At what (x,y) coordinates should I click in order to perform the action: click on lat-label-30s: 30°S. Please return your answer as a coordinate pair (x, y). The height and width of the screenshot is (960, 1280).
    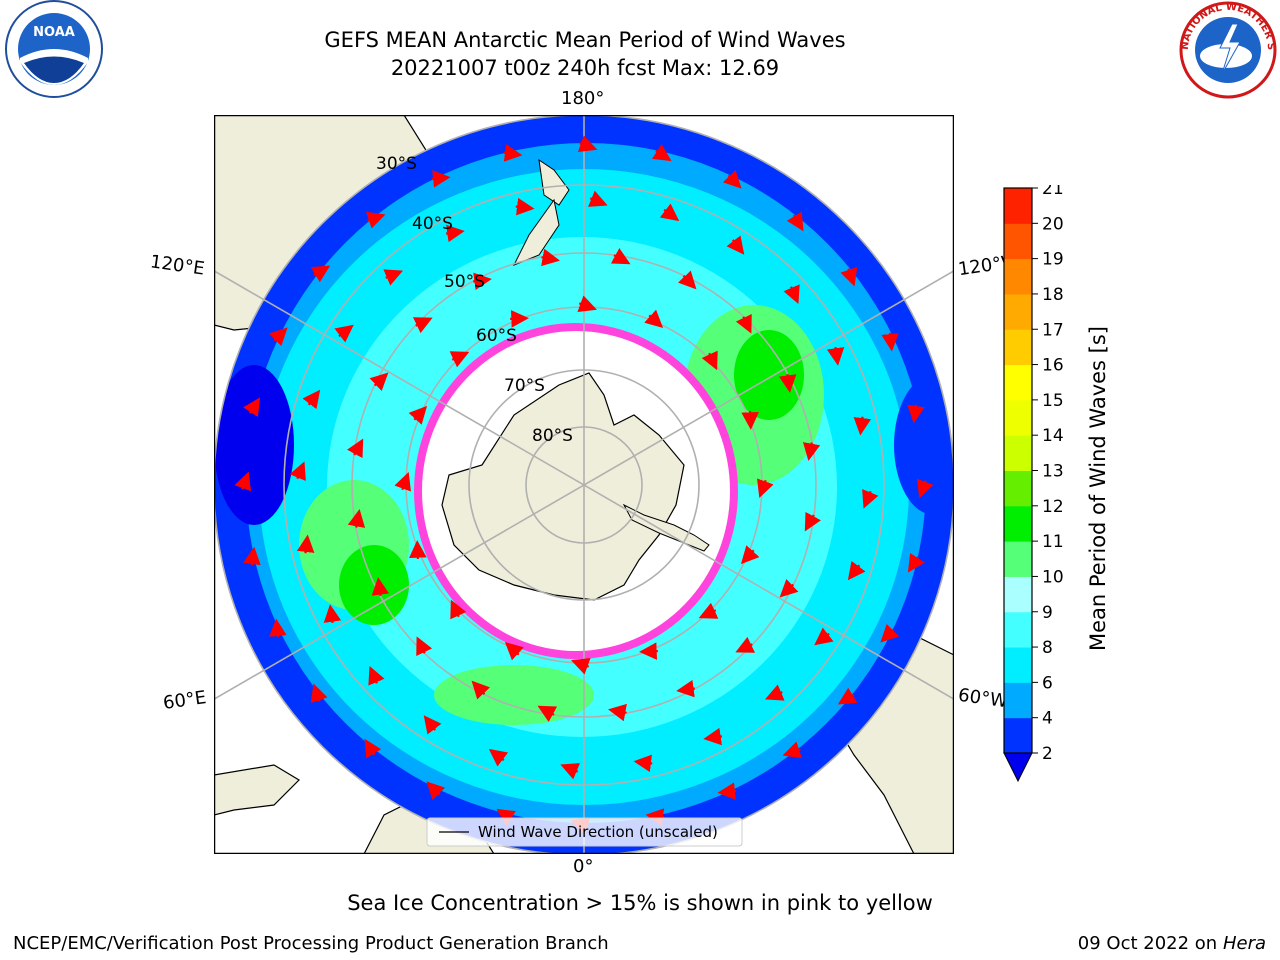
    Looking at the image, I should click on (396, 164).